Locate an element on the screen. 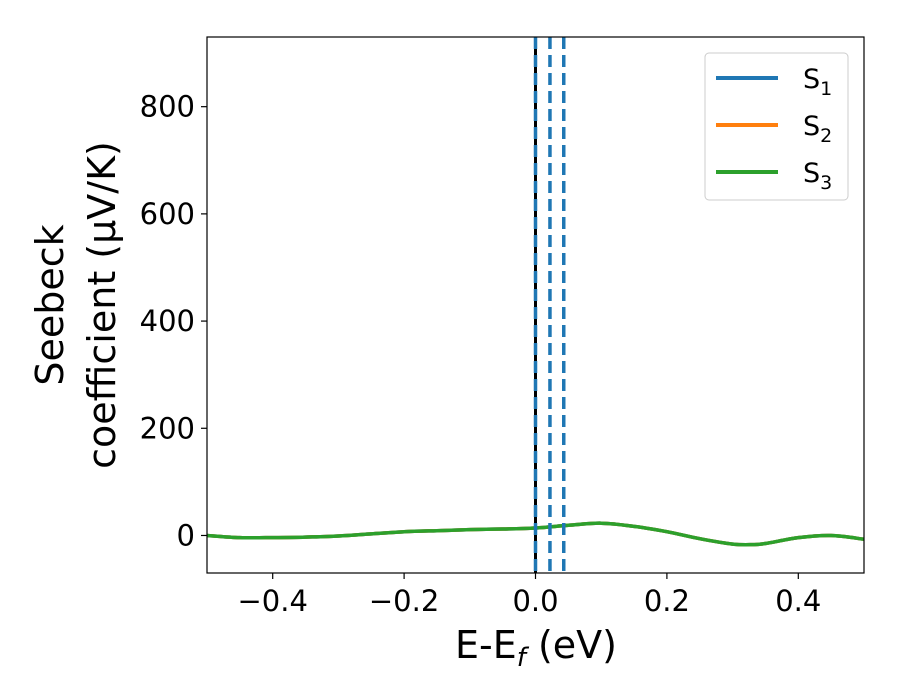 This screenshot has height=700, width=900. vertical-lines-layer is located at coordinates (549, 305).